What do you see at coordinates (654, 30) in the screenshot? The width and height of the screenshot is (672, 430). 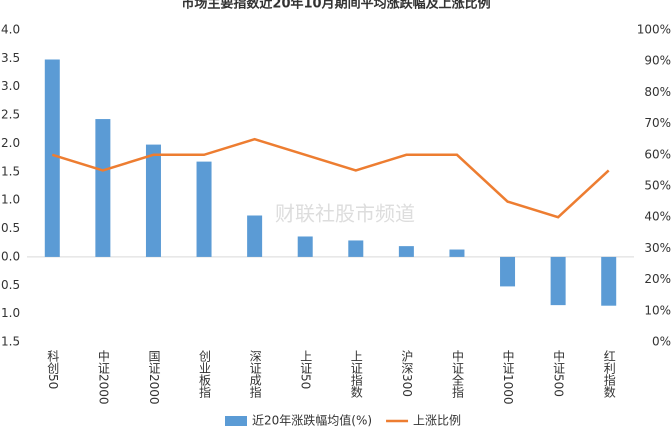 I see `y2-tick-label: 100%` at bounding box center [654, 30].